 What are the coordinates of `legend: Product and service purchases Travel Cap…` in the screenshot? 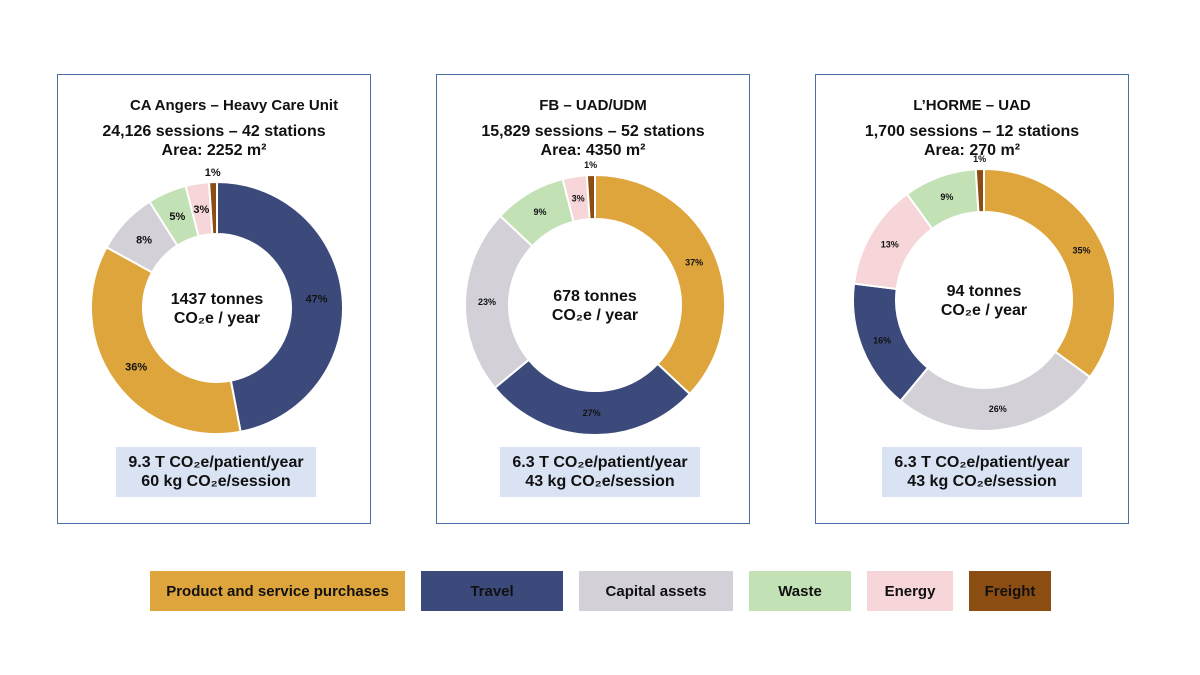 It's located at (600, 591).